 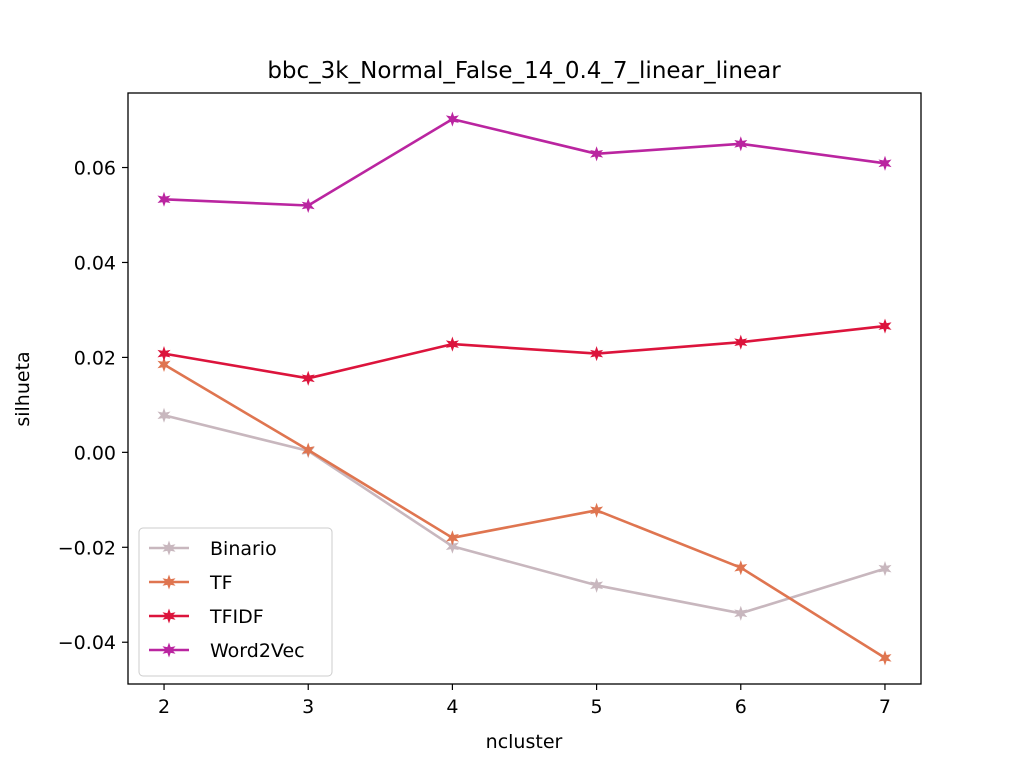 I want to click on legend-box, so click(x=235, y=602).